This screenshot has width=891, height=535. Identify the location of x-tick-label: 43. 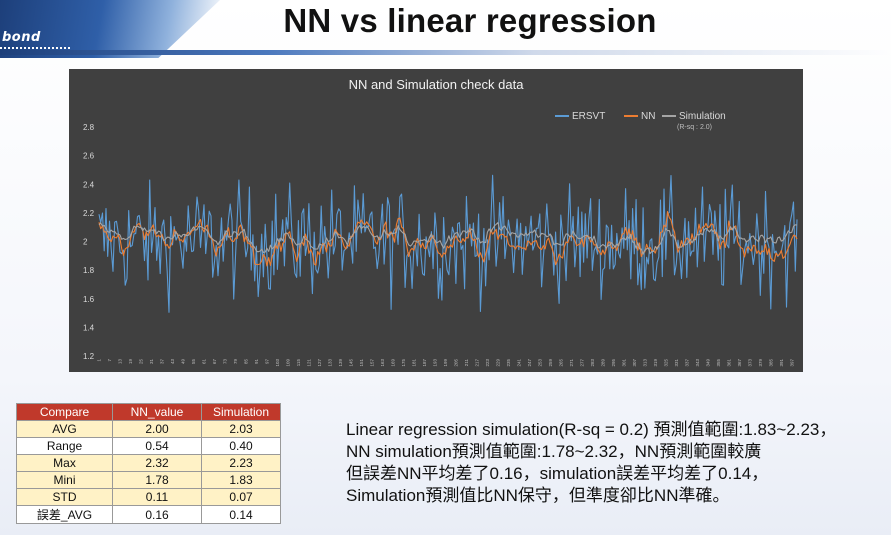
(172, 362).